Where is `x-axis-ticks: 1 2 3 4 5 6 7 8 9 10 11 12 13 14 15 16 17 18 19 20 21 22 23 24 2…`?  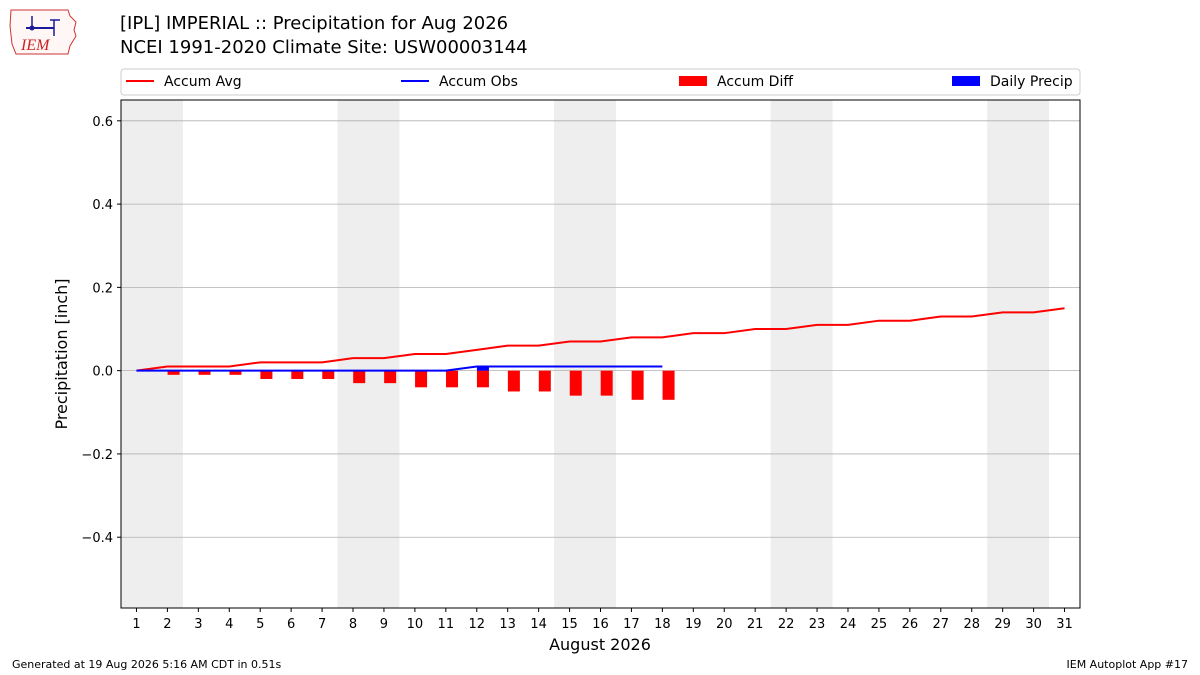
x-axis-ticks: 1 2 3 4 5 6 7 8 9 10 11 12 13 14 15 16 17 18 19 20 21 22 23 24 2… is located at coordinates (602, 620).